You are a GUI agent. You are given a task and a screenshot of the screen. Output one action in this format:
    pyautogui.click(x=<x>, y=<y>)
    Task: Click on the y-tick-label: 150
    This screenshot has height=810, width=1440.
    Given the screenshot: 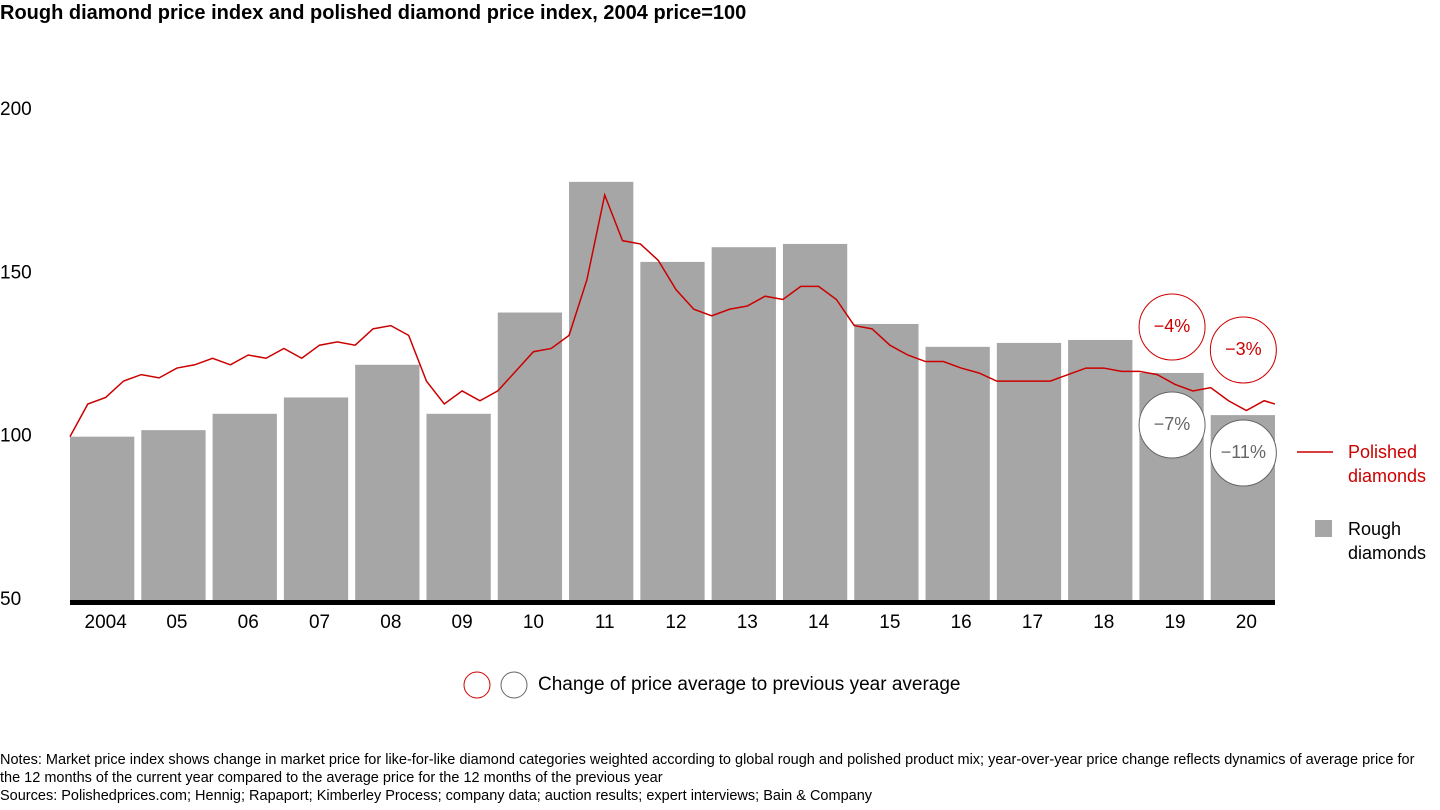 What is the action you would take?
    pyautogui.click(x=16, y=272)
    